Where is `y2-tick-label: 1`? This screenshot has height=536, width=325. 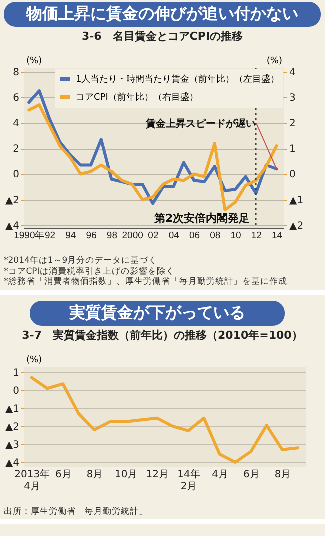 y2-tick-label: 1 is located at coordinates (293, 150).